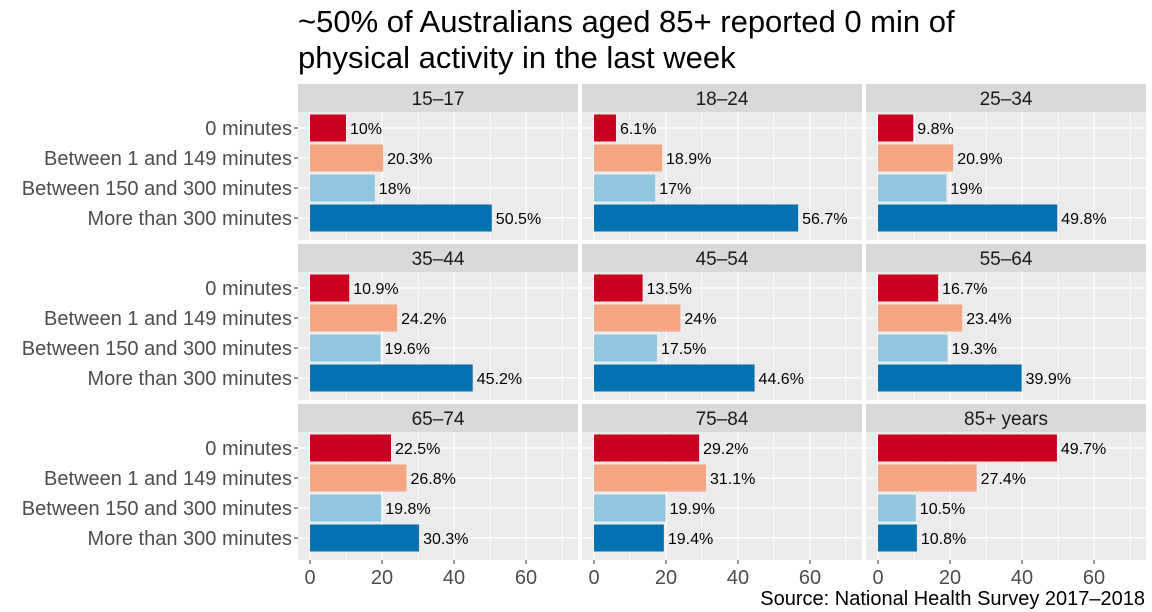 This screenshot has height=612, width=1152. Describe the element at coordinates (1083, 449) in the screenshot. I see `bar-value-label: 49.7%` at that location.